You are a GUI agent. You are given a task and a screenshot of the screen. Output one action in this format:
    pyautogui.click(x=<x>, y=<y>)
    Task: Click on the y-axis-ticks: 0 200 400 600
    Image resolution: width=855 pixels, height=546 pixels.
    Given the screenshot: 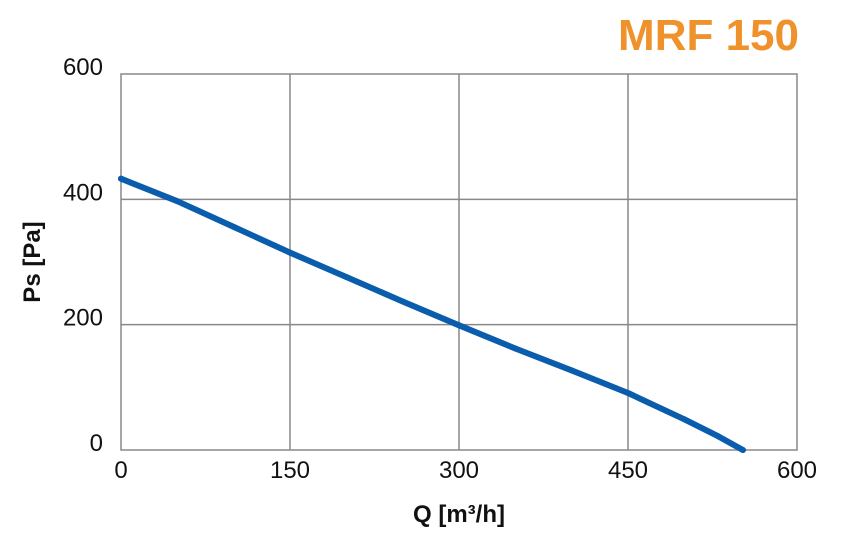 What is the action you would take?
    pyautogui.click(x=83, y=255)
    